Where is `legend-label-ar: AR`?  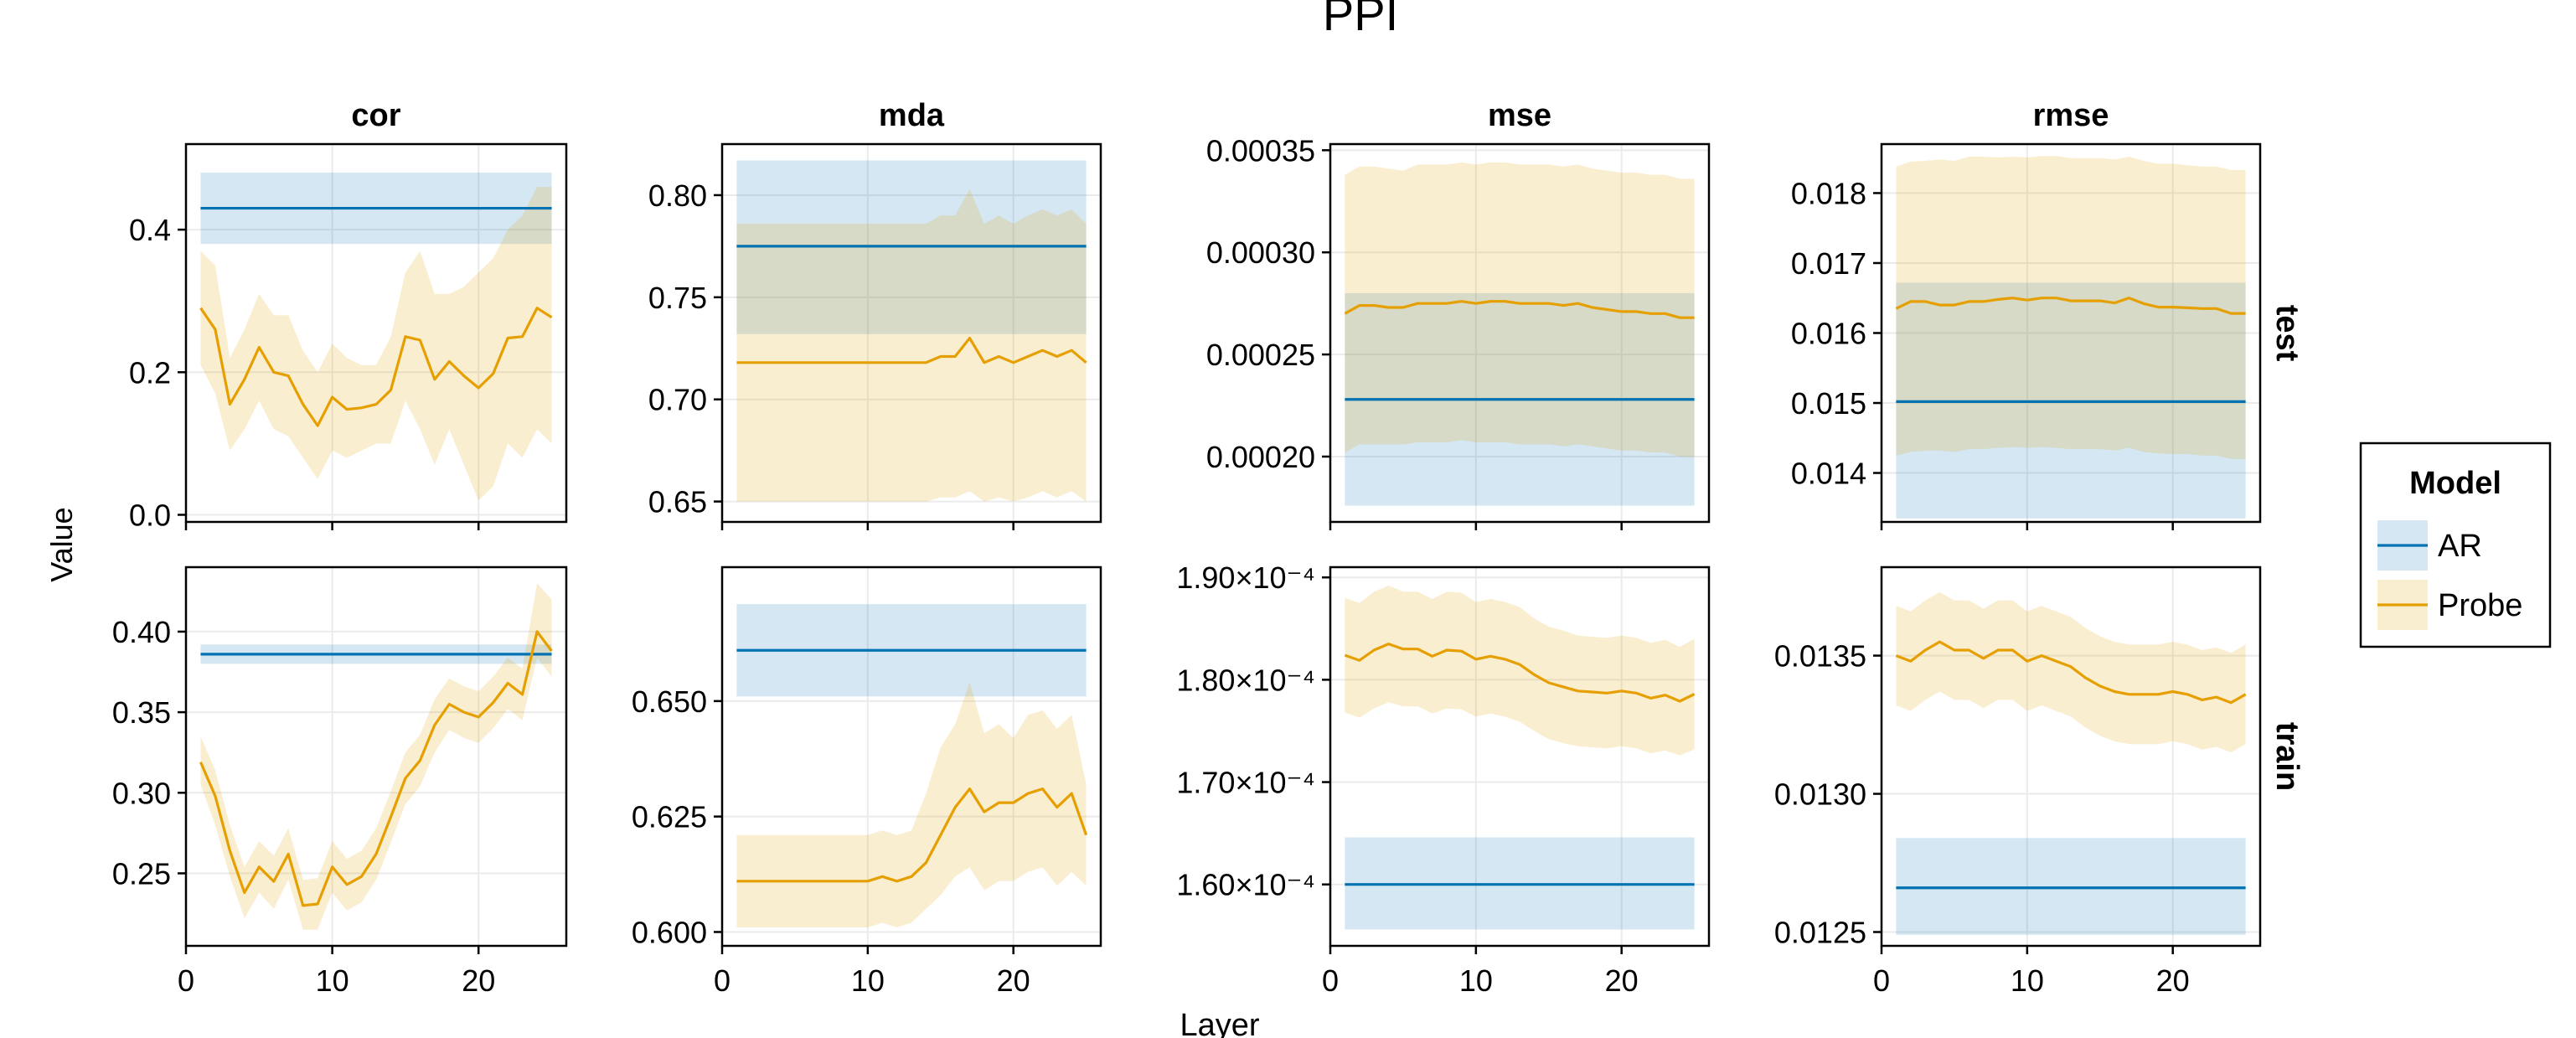 legend-label-ar: AR is located at coordinates (2460, 546).